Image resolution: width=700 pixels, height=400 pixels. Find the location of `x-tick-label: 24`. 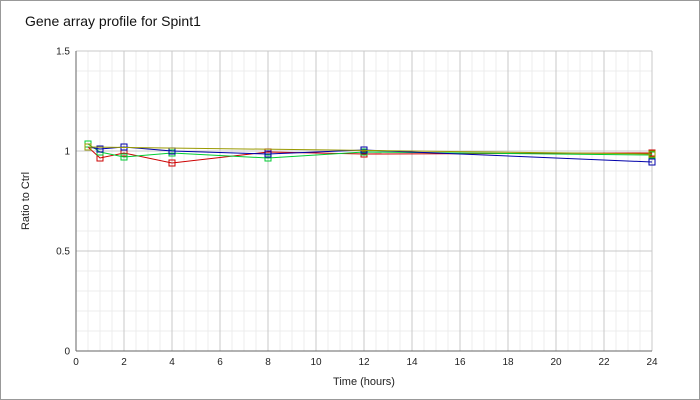

x-tick-label: 24 is located at coordinates (652, 362).